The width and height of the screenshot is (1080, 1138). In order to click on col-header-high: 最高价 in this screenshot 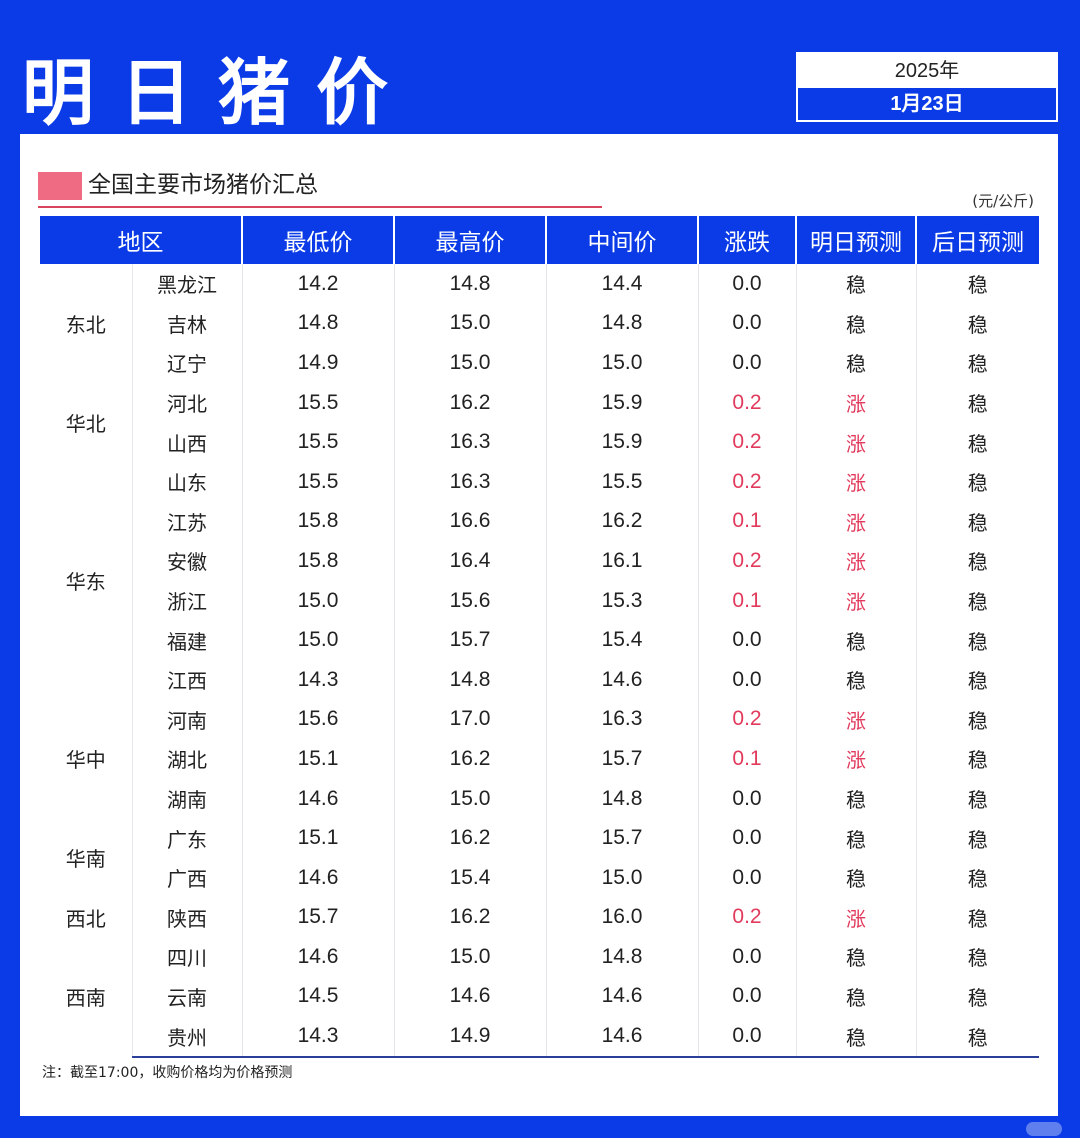, I will do `click(469, 240)`.